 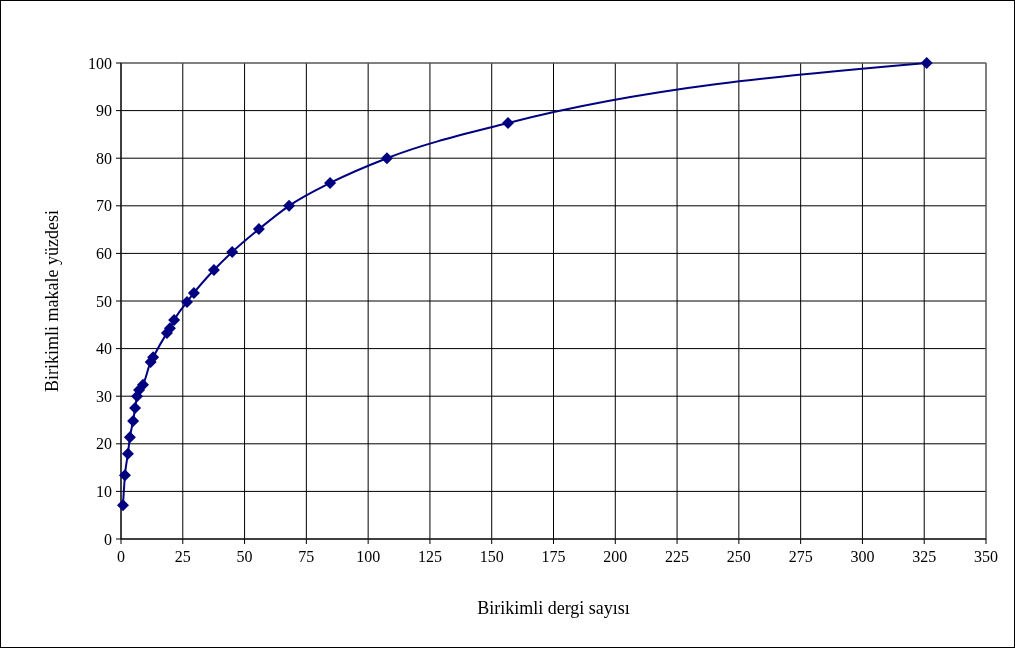 I want to click on y-tick-label: 80, so click(x=104, y=158).